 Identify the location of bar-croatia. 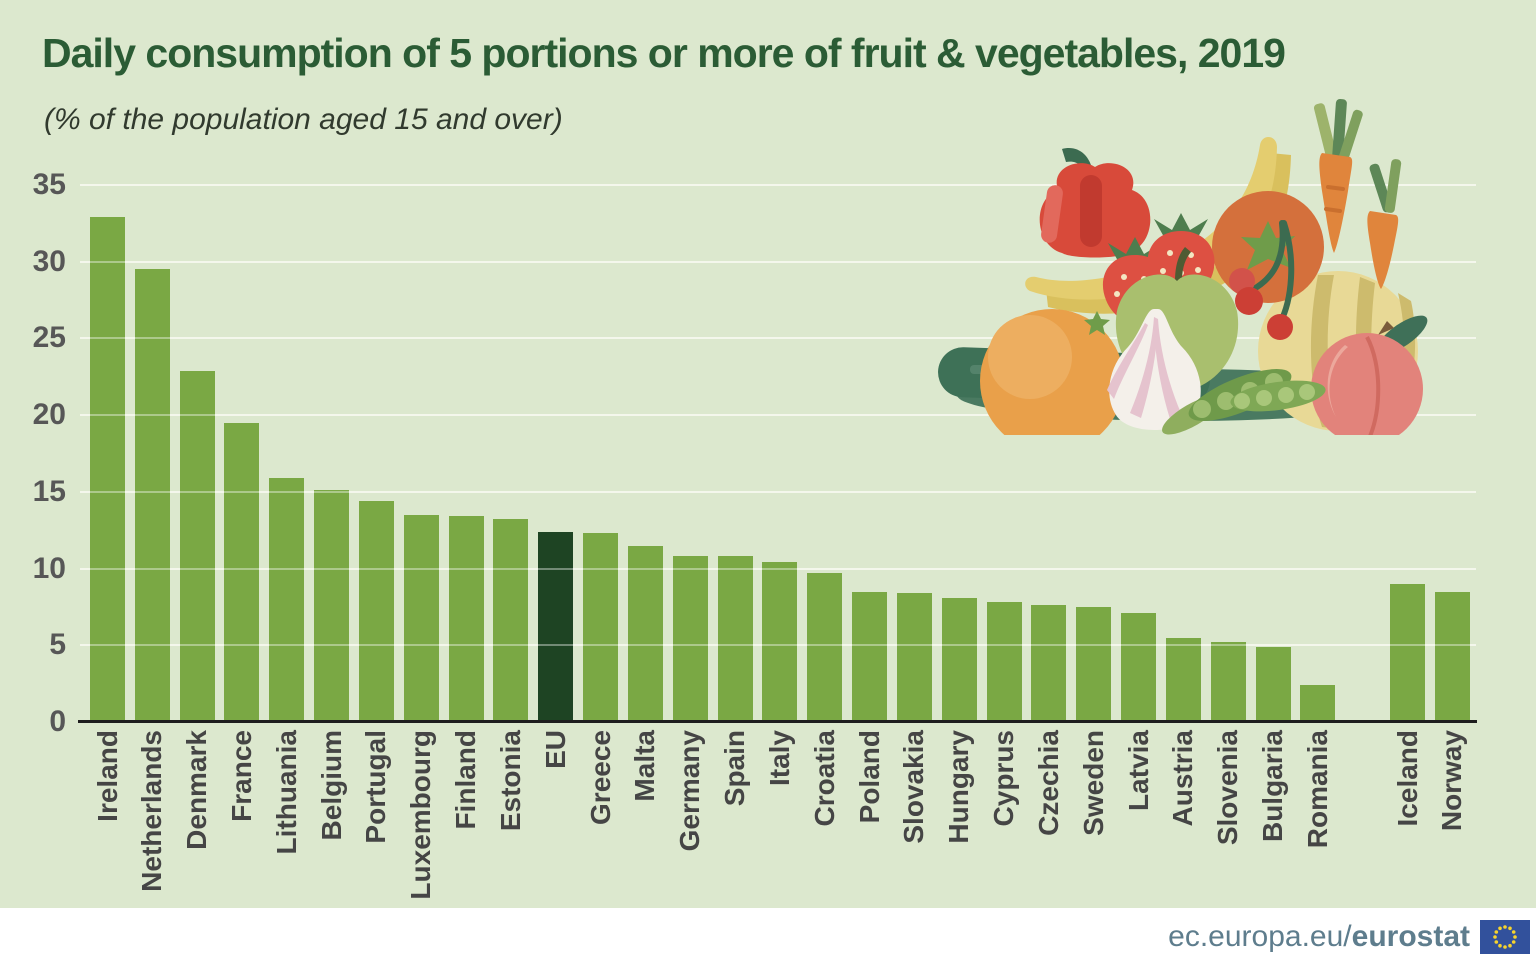
(825, 647).